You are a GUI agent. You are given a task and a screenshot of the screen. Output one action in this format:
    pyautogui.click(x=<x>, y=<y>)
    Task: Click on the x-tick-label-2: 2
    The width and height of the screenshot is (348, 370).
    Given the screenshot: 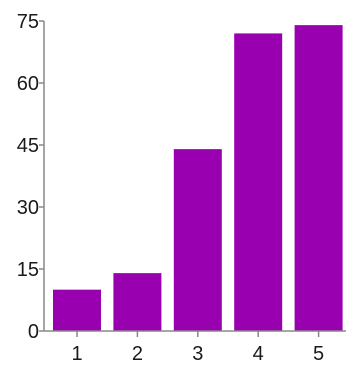 What is the action you would take?
    pyautogui.click(x=137, y=354)
    